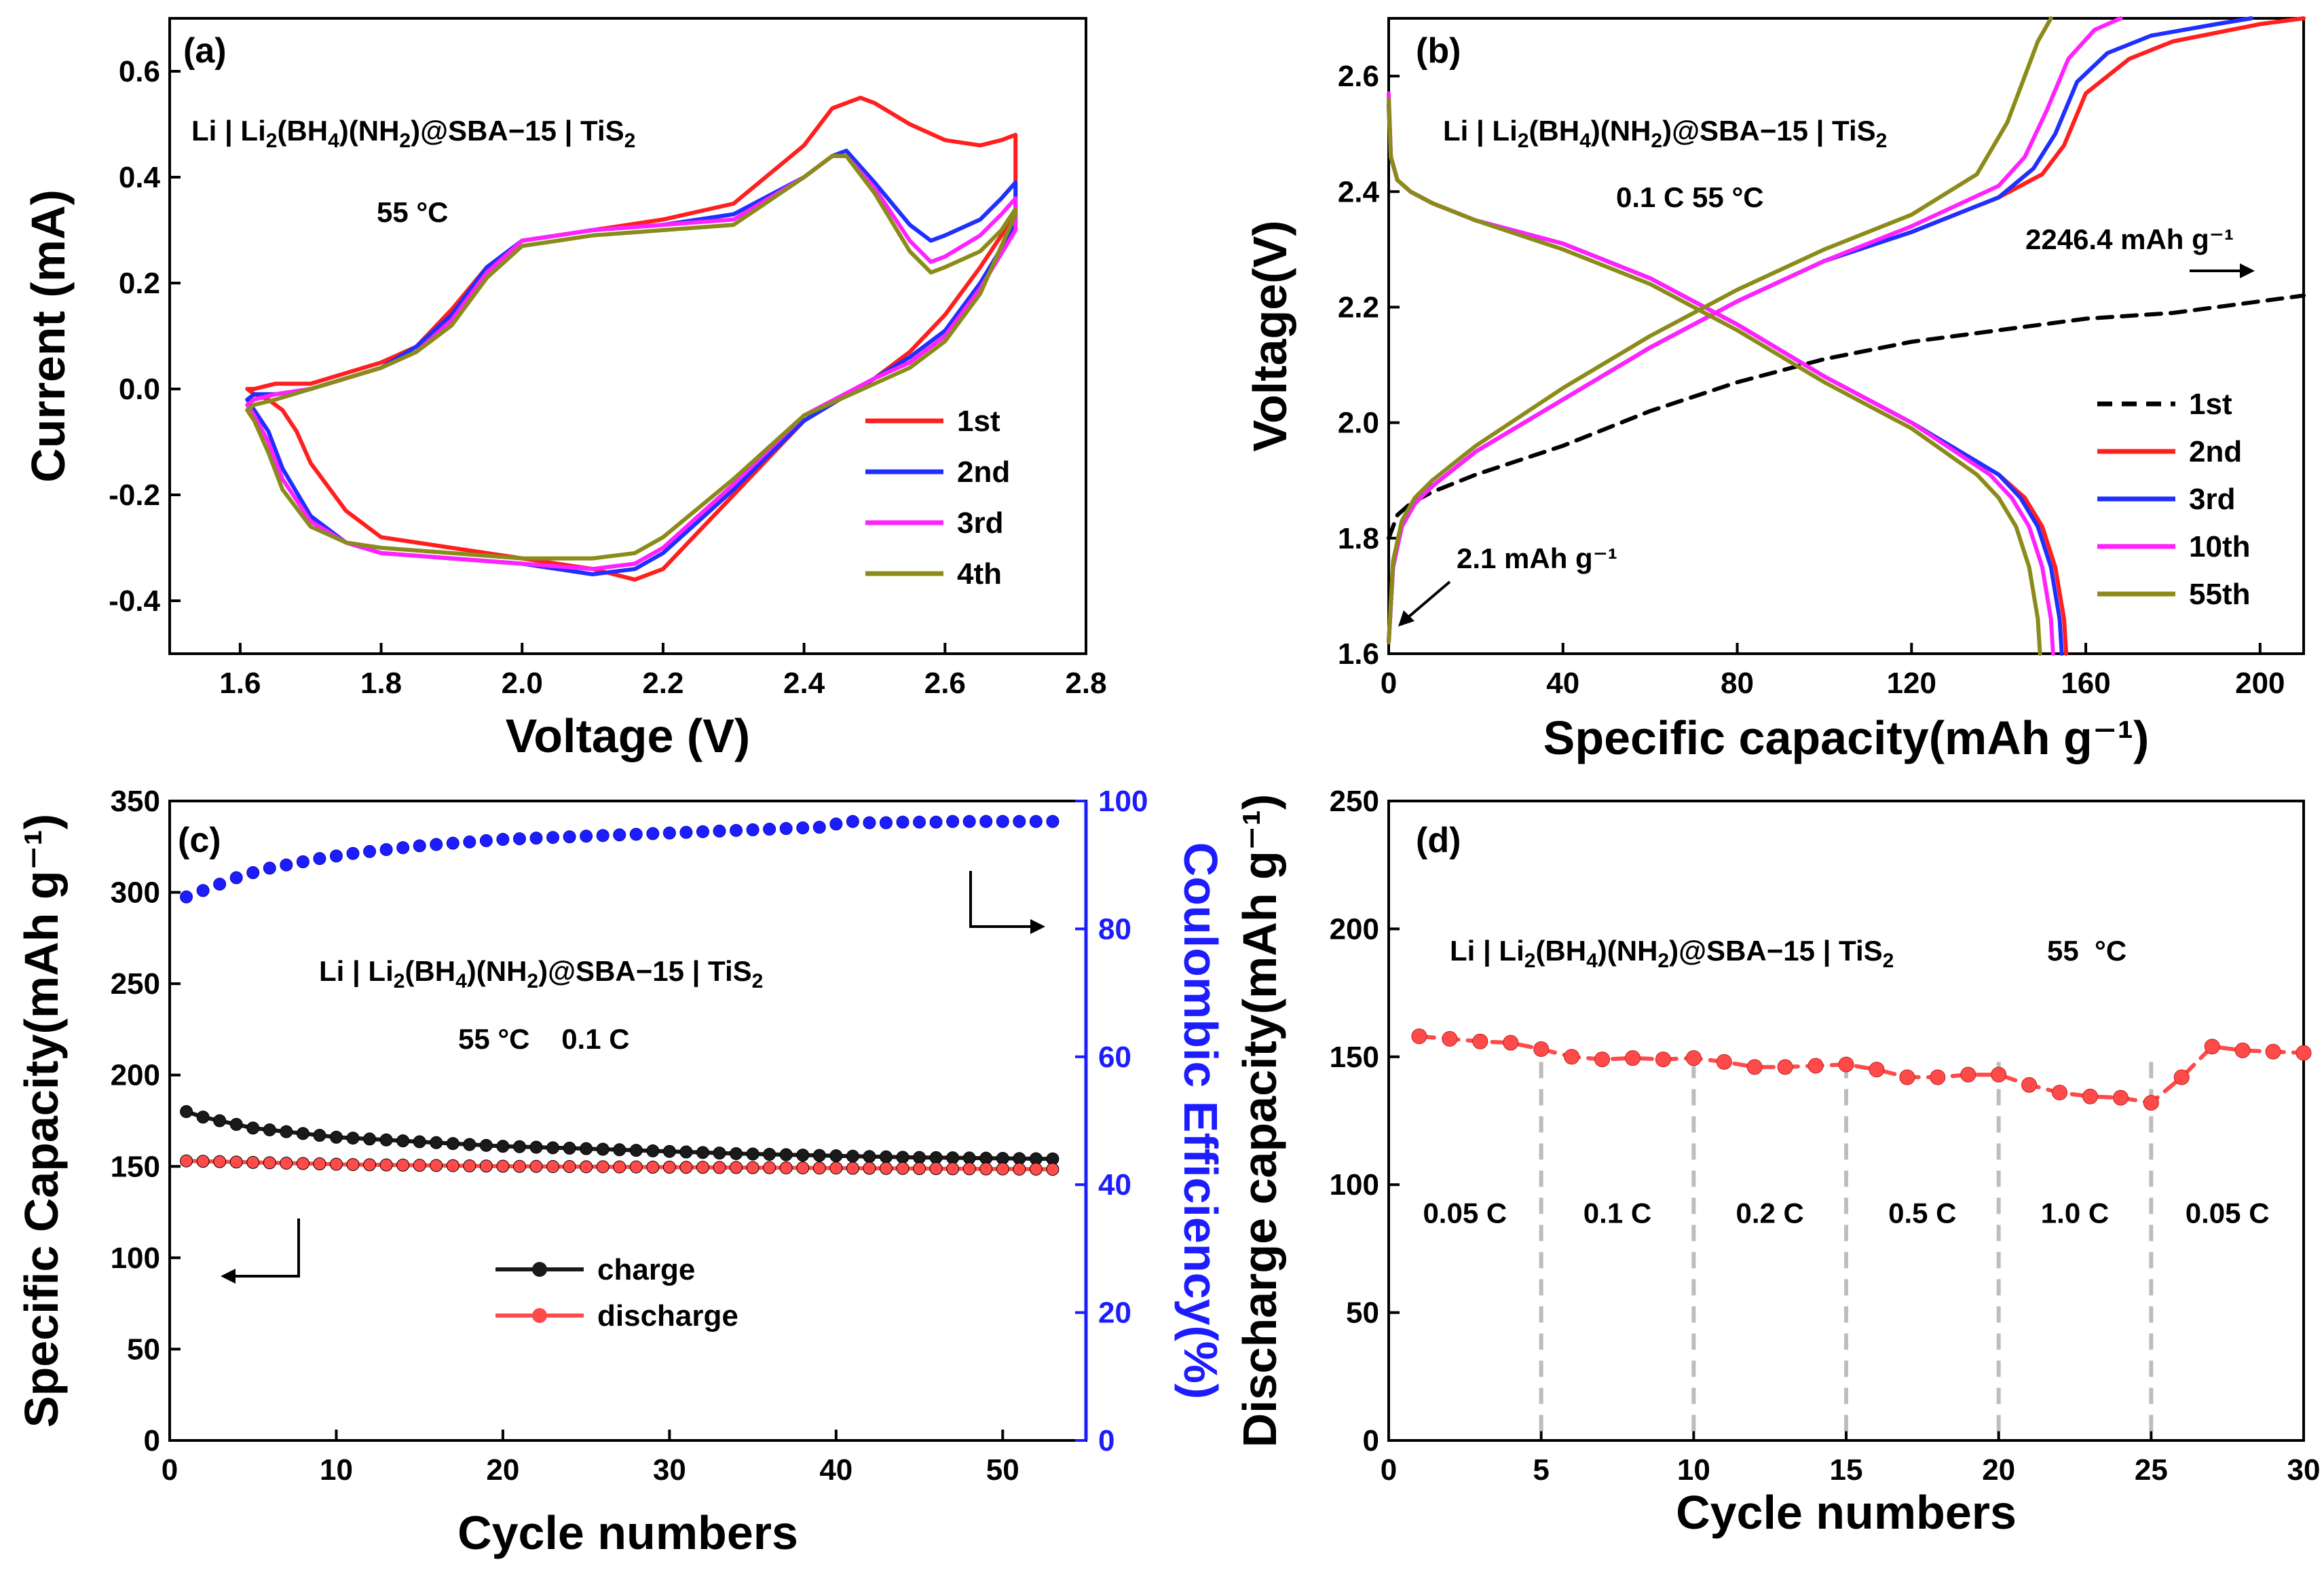 The image size is (2324, 1583). I want to click on y-tick-label: 0.0, so click(139, 390).